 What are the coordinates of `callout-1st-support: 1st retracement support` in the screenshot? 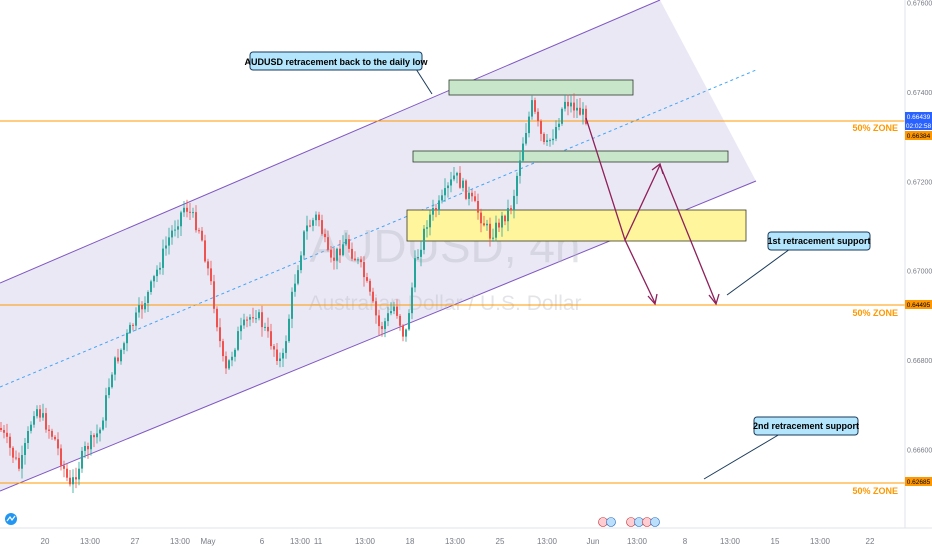 It's located at (798, 263).